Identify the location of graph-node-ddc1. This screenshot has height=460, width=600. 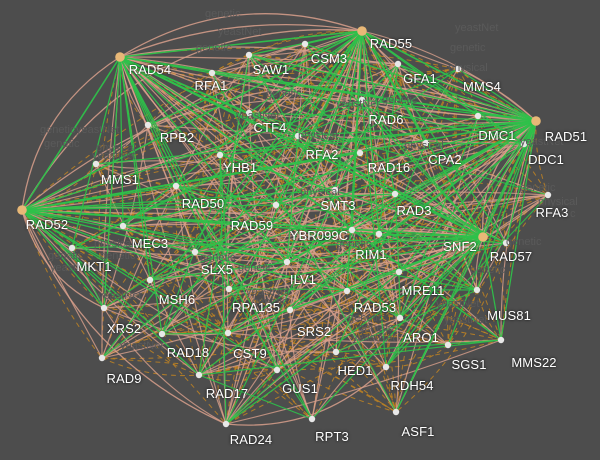
(524, 144).